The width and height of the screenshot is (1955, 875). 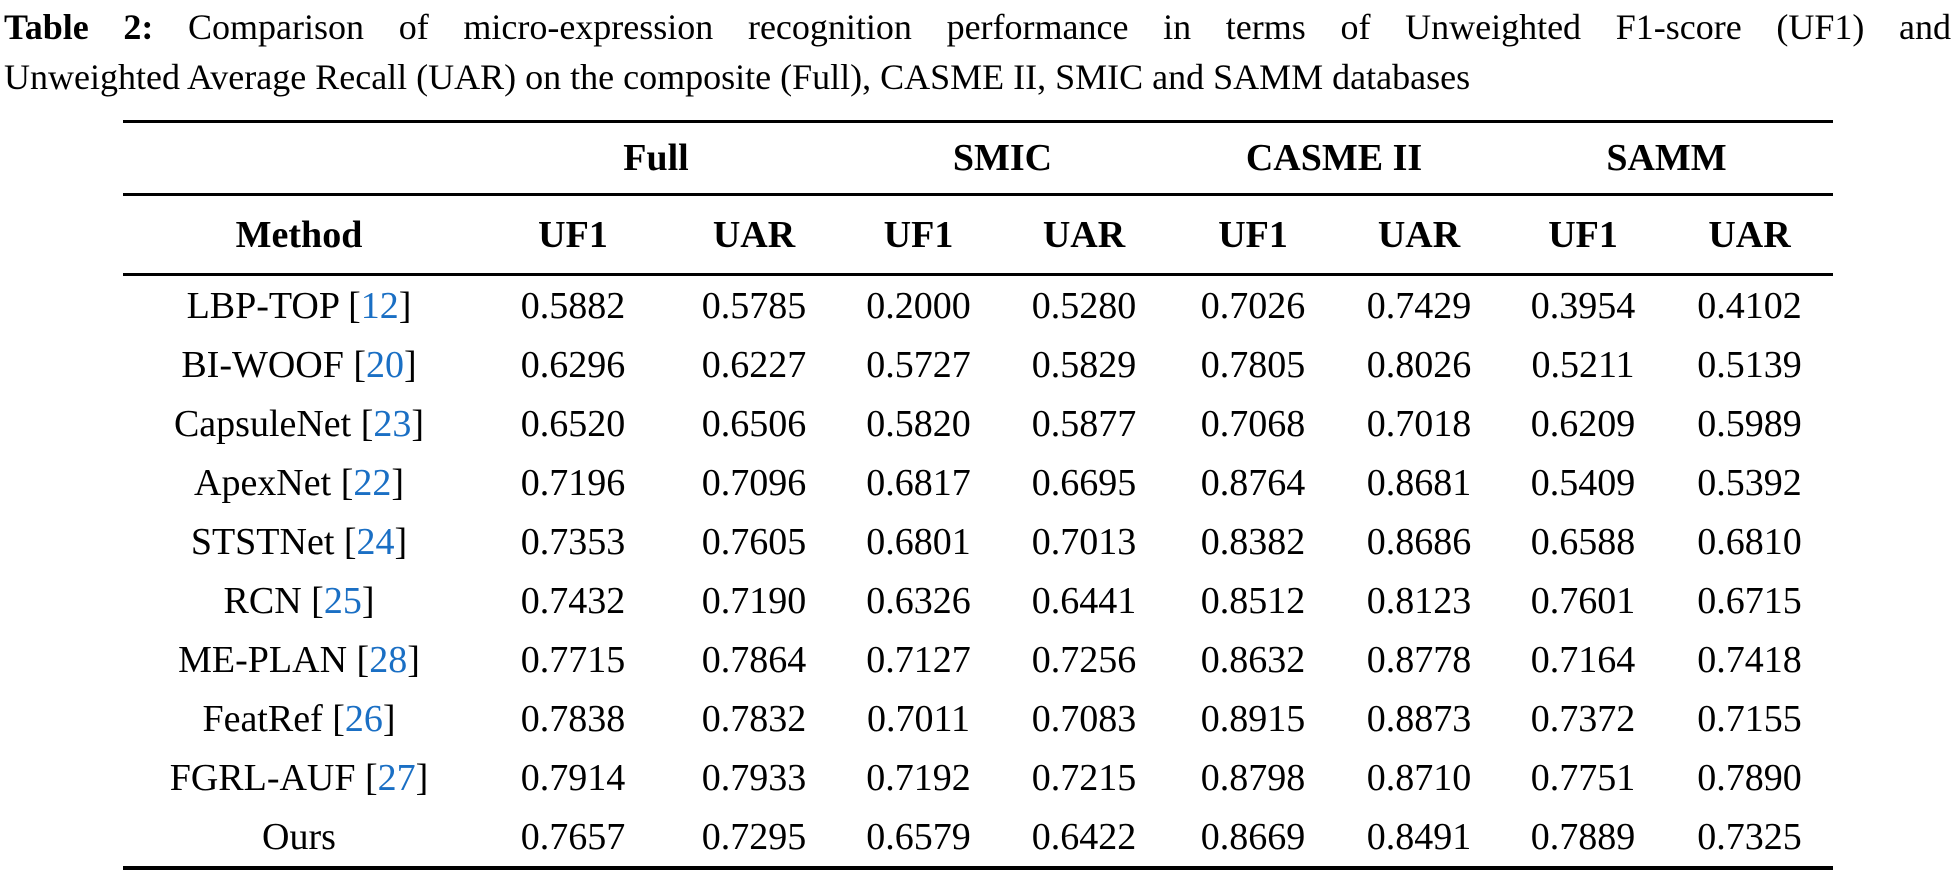 I want to click on col-header-samm-uar: UAR, so click(x=1750, y=235).